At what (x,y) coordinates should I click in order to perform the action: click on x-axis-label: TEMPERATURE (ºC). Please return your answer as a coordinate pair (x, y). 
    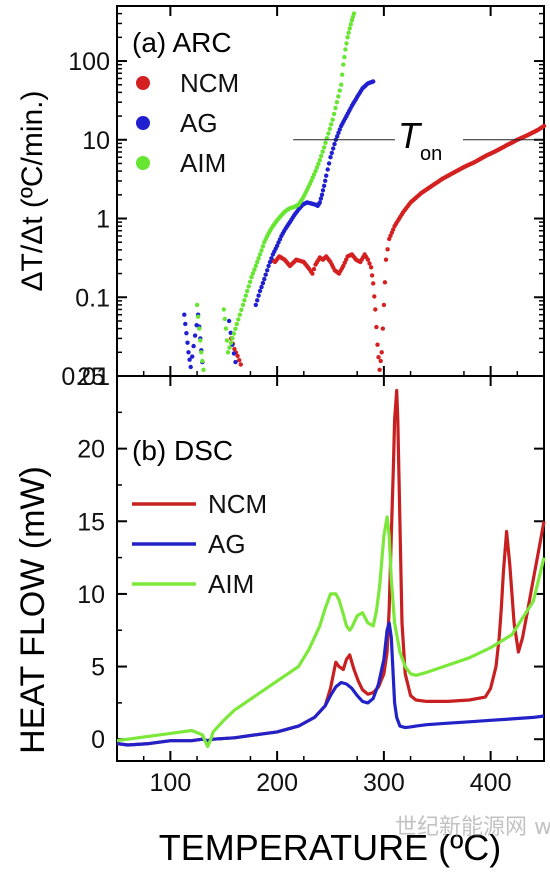
    Looking at the image, I should click on (330, 847).